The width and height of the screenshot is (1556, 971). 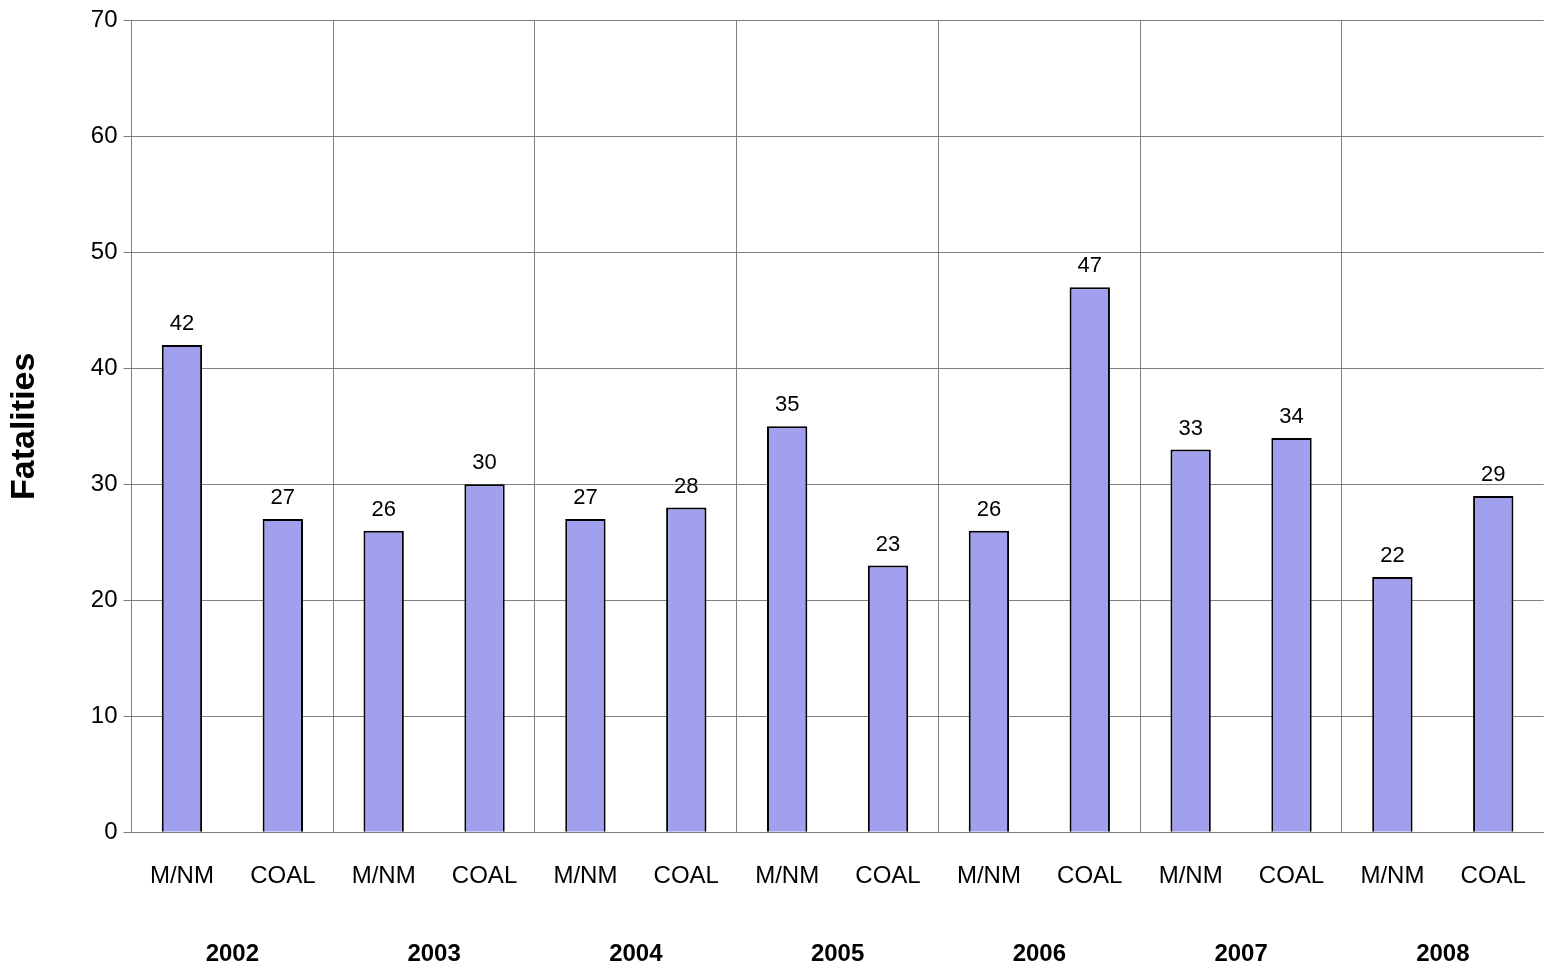 I want to click on text: 2007, so click(x=1241, y=952).